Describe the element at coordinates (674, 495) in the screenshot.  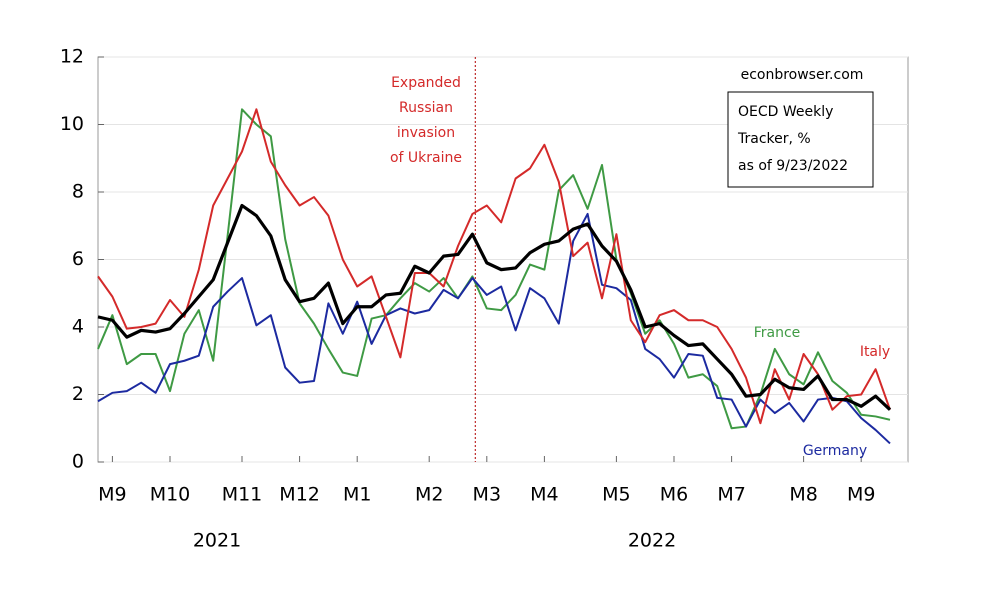
I see `x-tick-label: M6` at that location.